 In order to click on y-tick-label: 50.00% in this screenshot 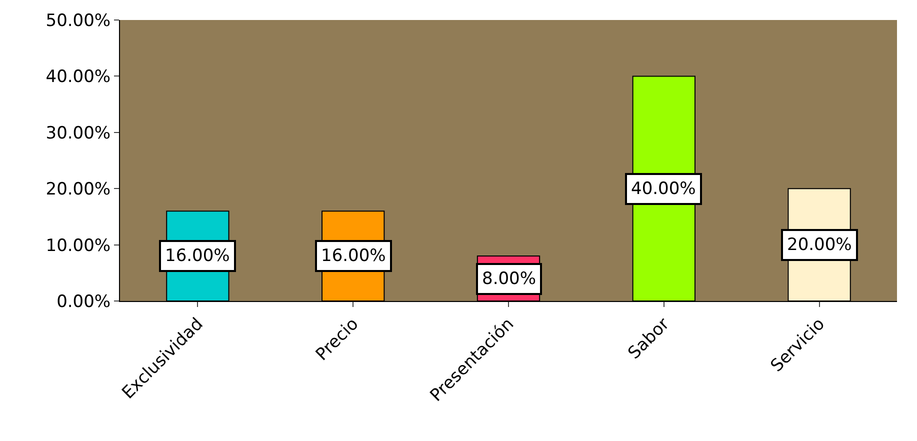, I will do `click(78, 20)`.